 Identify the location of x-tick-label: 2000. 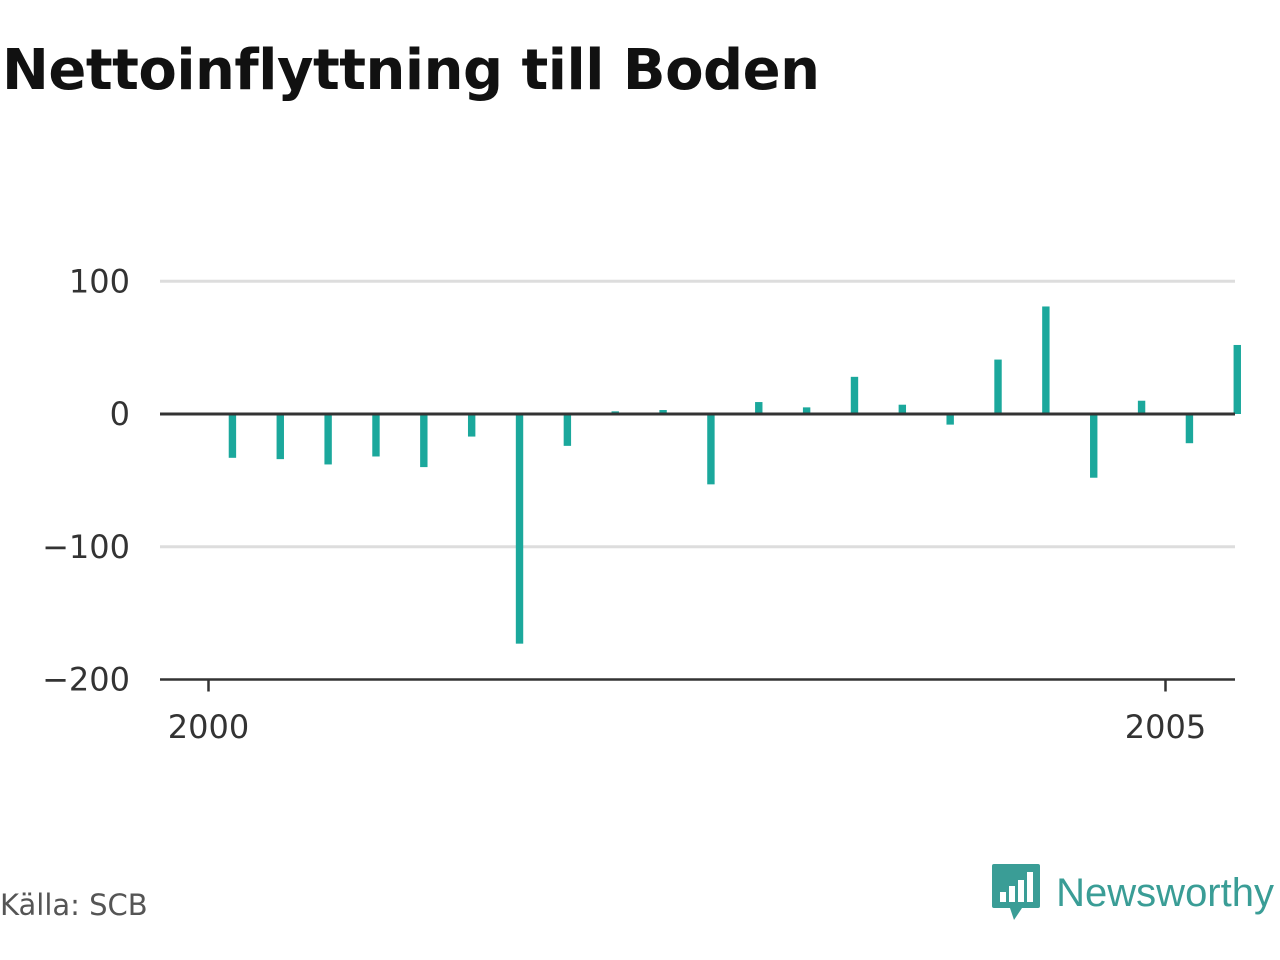
(208, 727).